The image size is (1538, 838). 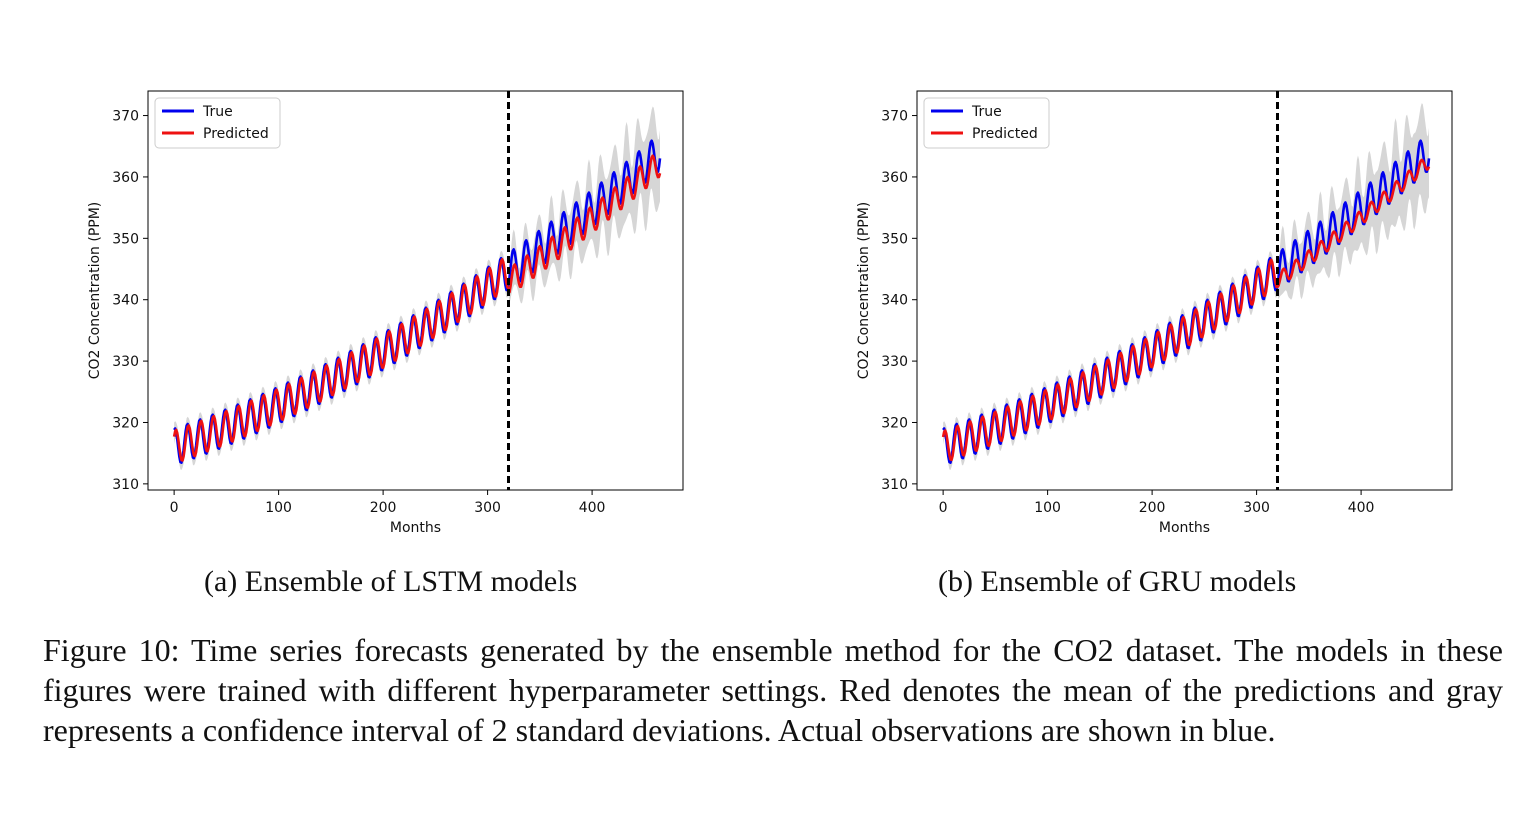 What do you see at coordinates (111, 650) in the screenshot?
I see `figure-caption-label: Figure 10:` at bounding box center [111, 650].